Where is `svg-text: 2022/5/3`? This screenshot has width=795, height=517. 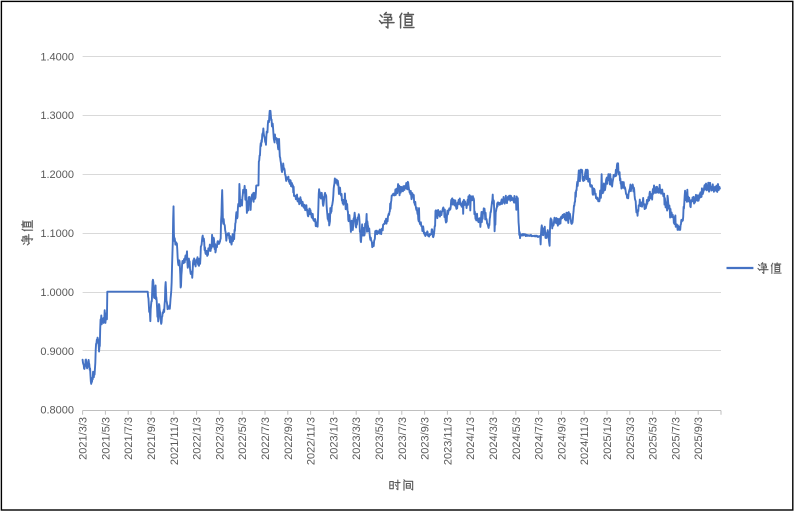 svg-text: 2022/5/3 is located at coordinates (243, 438).